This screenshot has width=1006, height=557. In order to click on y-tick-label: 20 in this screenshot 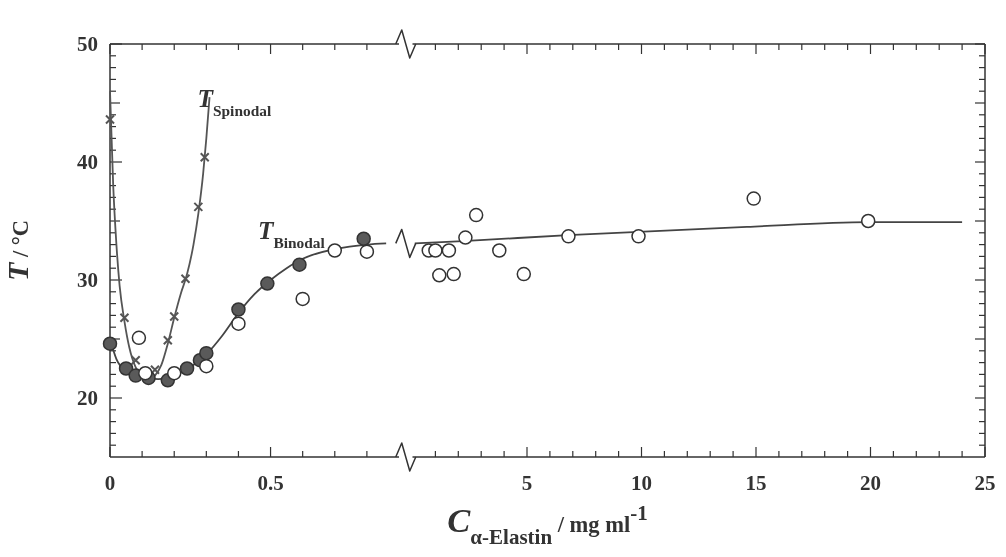, I will do `click(87, 398)`.